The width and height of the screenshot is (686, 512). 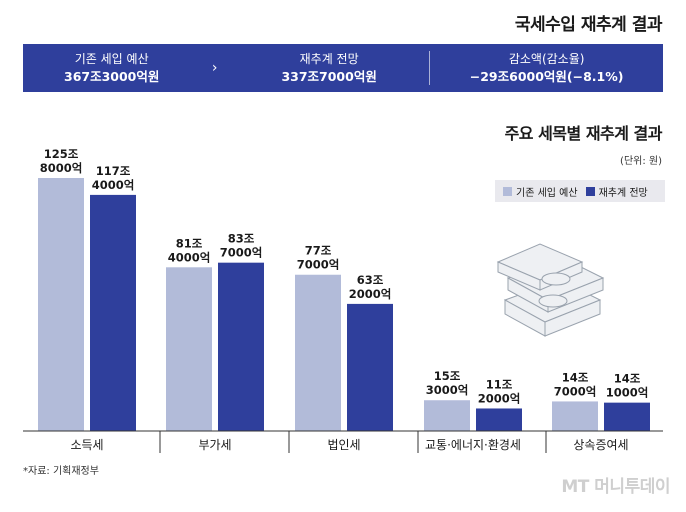 What do you see at coordinates (86, 445) in the screenshot?
I see `x-tick-label-0: 소득세` at bounding box center [86, 445].